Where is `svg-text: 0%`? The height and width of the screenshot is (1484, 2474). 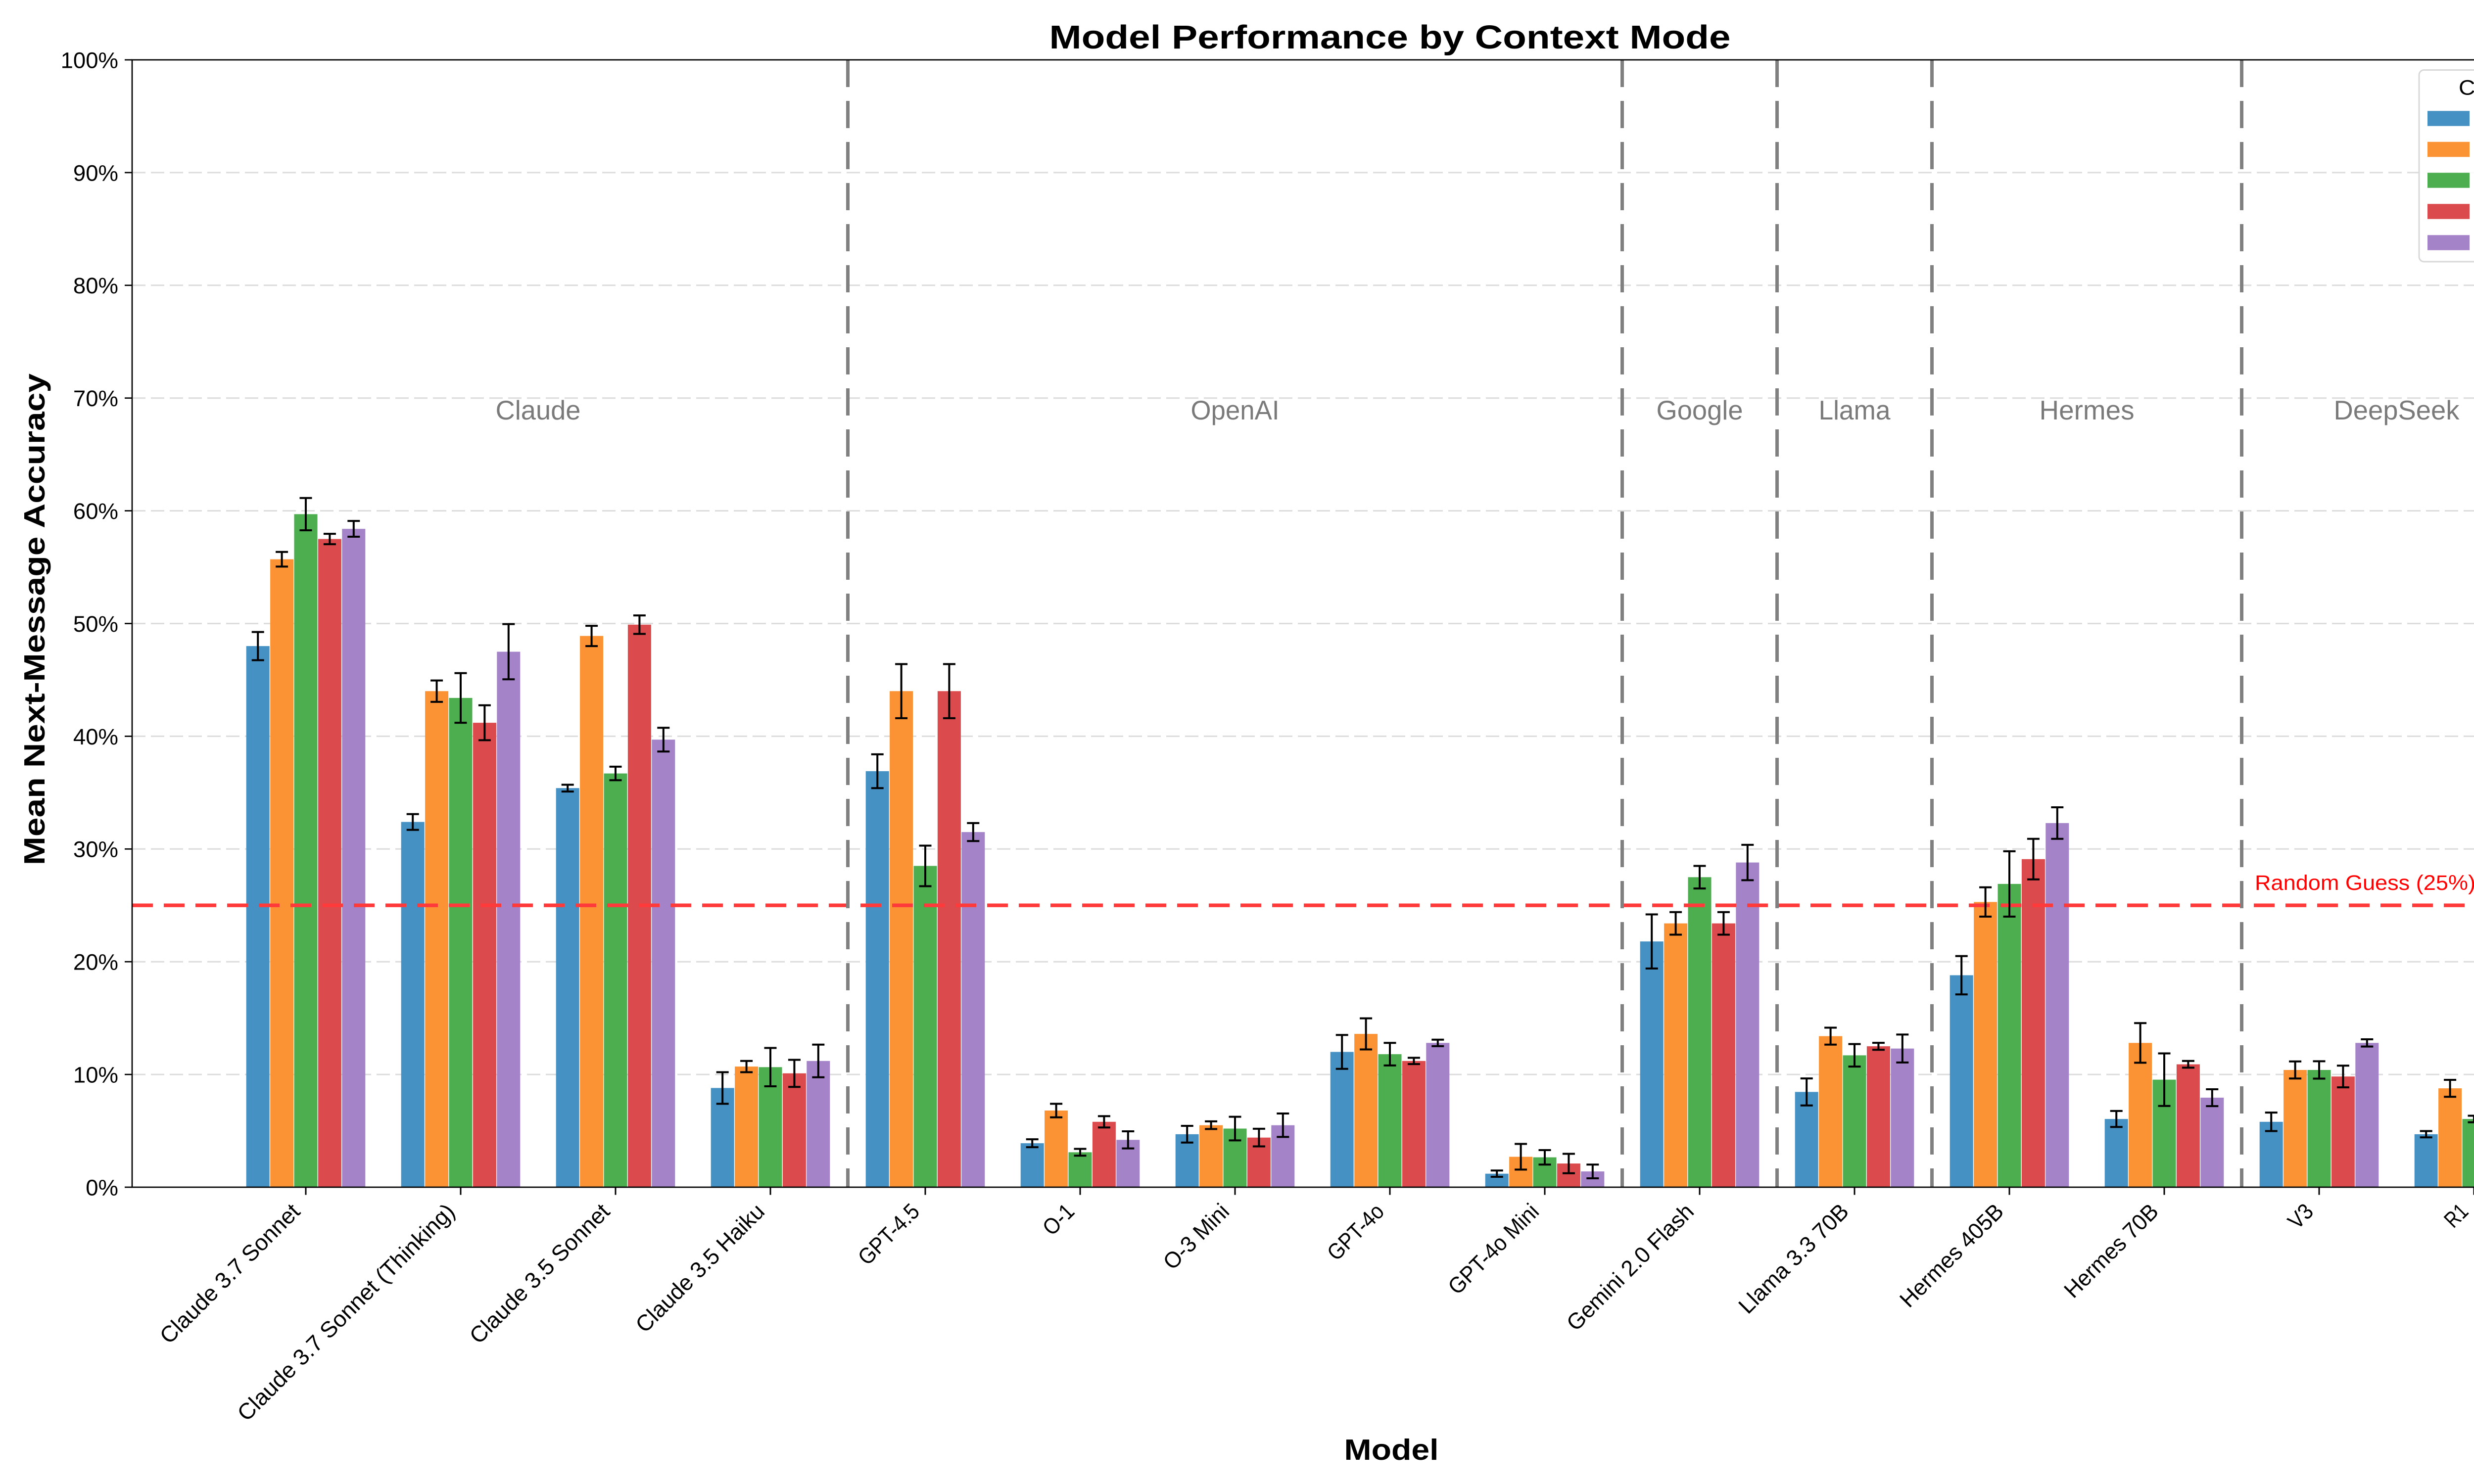 svg-text: 0% is located at coordinates (102, 1187).